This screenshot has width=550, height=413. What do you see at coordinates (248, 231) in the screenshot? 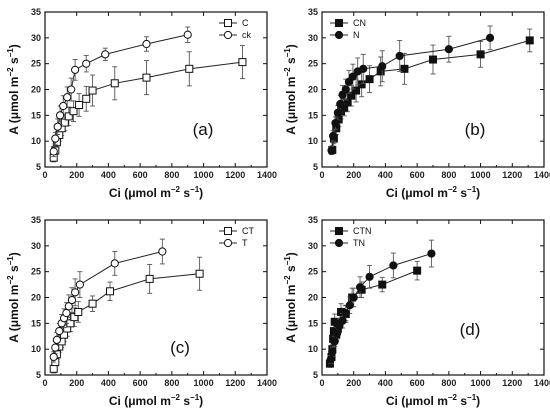
I see `legend-entry-CT: CT` at bounding box center [248, 231].